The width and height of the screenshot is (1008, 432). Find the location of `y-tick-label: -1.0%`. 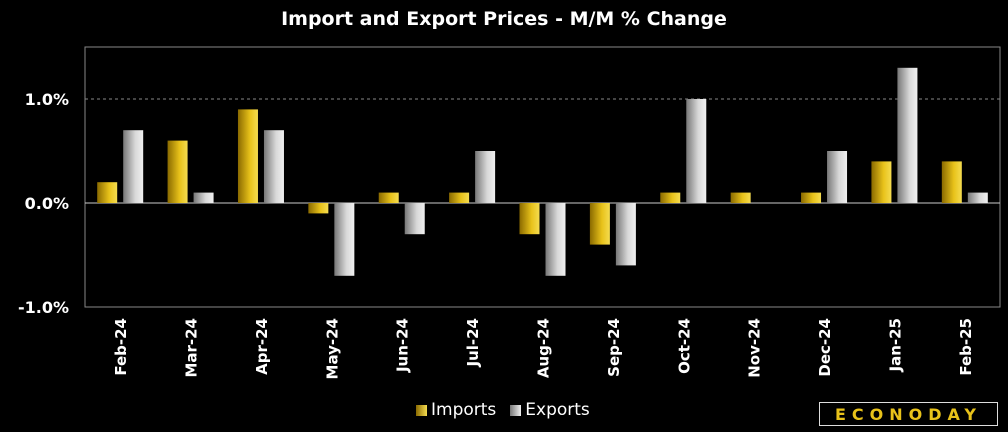

y-tick-label: -1.0% is located at coordinates (43, 307).